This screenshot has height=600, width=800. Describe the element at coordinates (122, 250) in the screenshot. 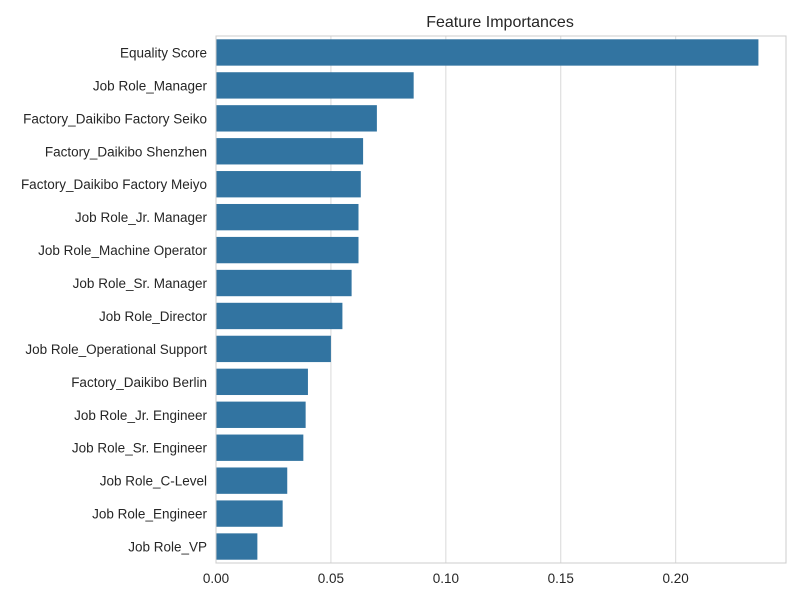

I see `category-label: Job Role_Machine Operator` at that location.